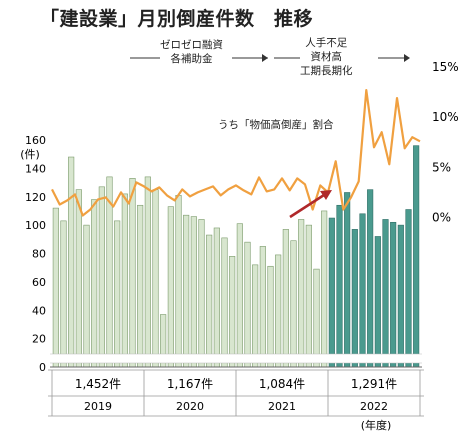  I want to click on year-label: 2021, so click(282, 406).